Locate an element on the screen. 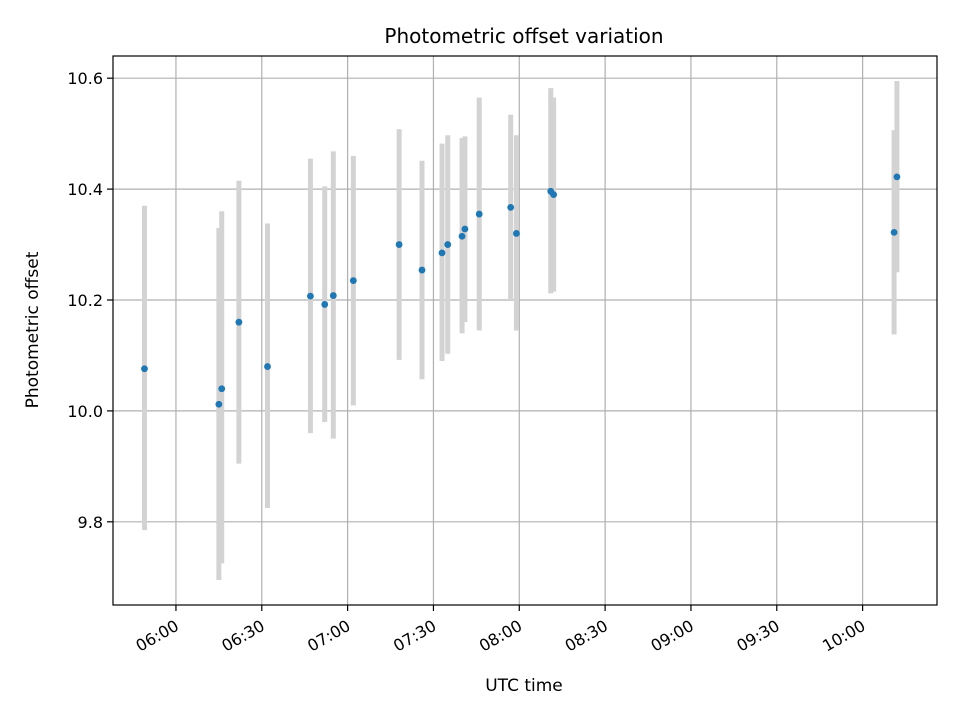 The height and width of the screenshot is (720, 960). x-axis-label: UTC time is located at coordinates (524, 686).